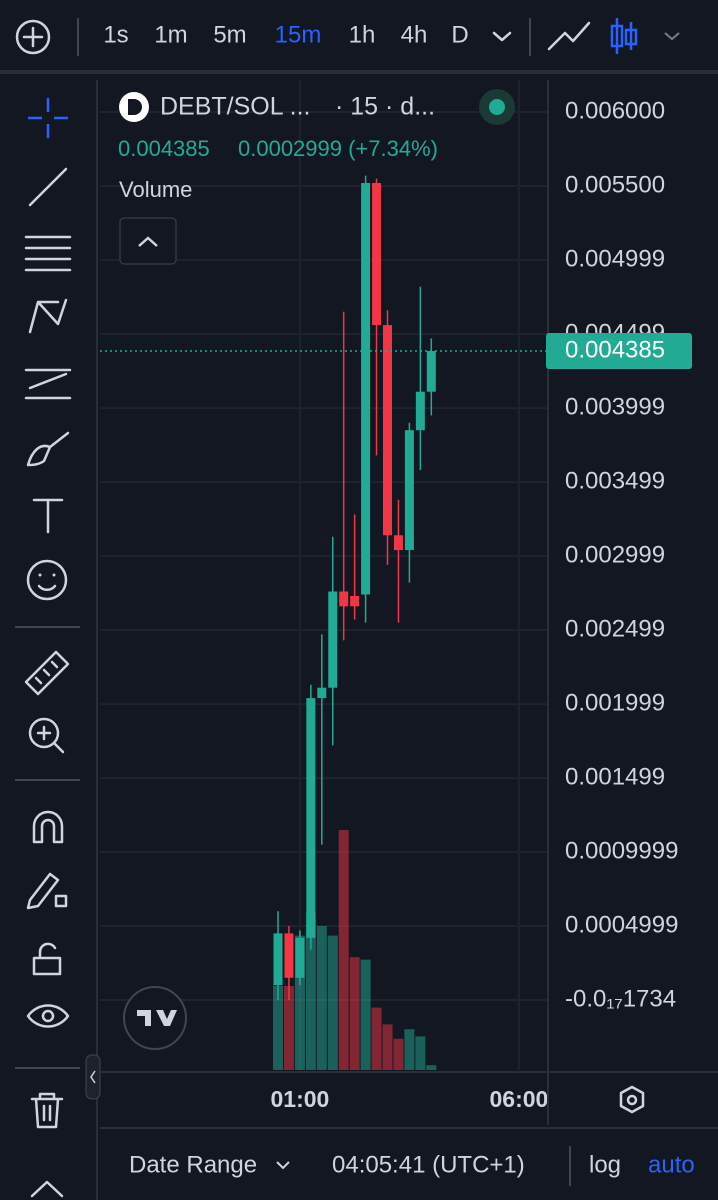 This screenshot has width=718, height=1200. I want to click on logo-mark, so click(157, 1018).